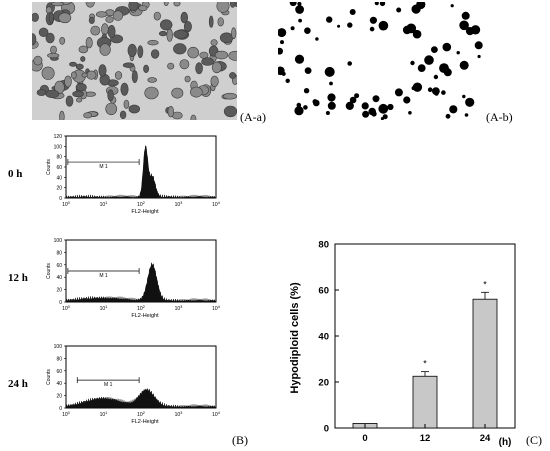 This screenshot has width=550, height=451. I want to click on x-tick-label: 10⁰, so click(66, 308).